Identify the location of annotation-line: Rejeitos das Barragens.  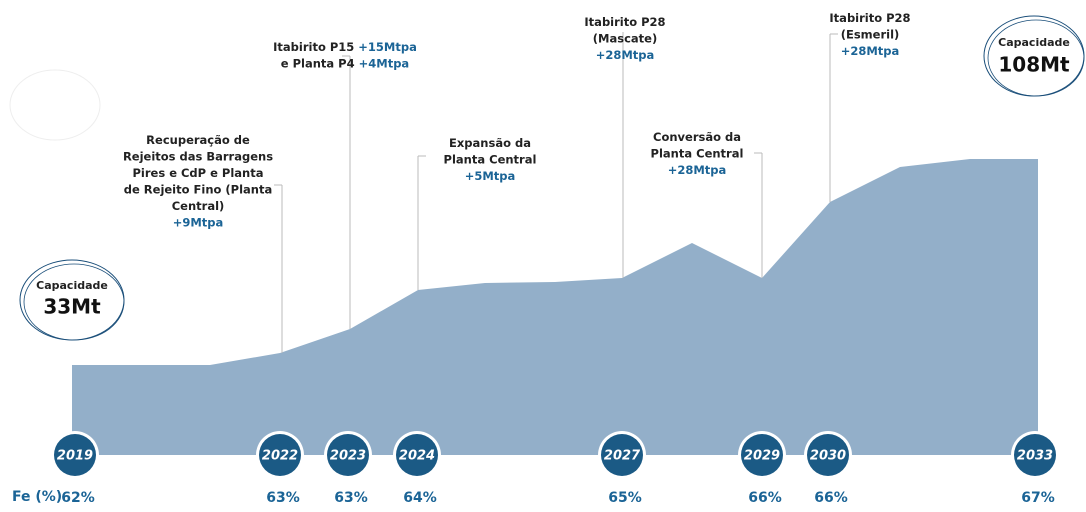
(198, 156).